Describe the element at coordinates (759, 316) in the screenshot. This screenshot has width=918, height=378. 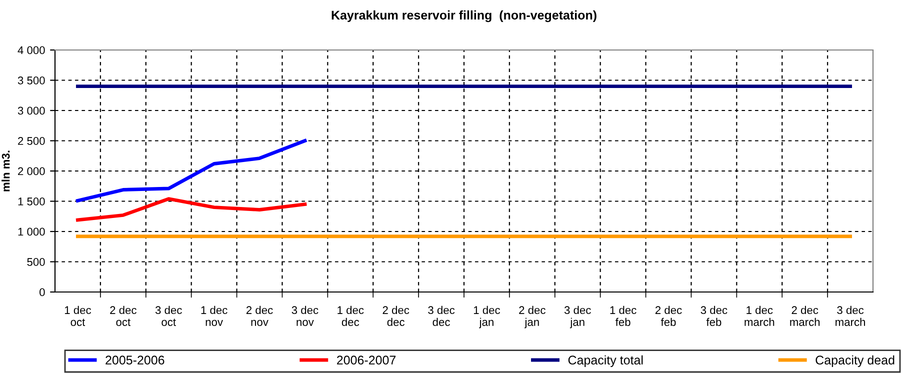
I see `x-tick-label: 1 dec march` at that location.